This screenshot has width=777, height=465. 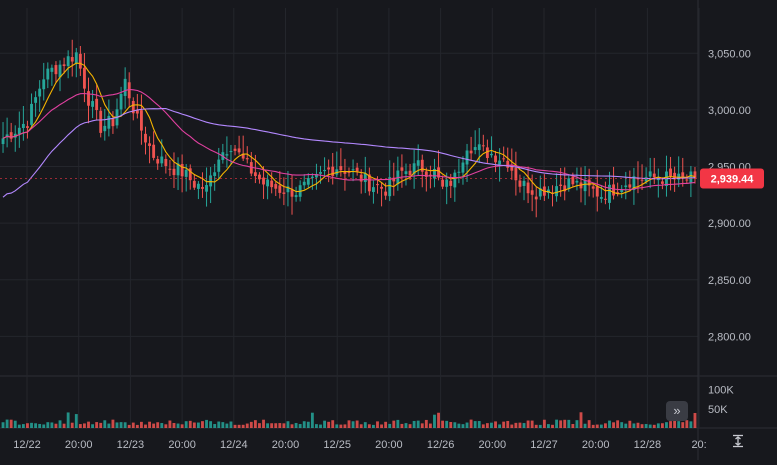 I want to click on price-tick-label: 2,850.00, so click(x=729, y=281).